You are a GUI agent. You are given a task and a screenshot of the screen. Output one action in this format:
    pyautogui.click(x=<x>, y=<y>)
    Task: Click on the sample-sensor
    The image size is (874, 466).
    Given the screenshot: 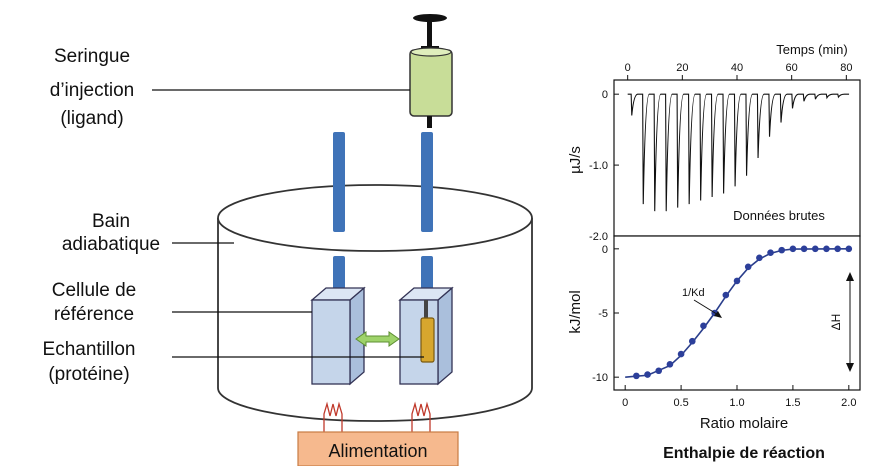 What is the action you would take?
    pyautogui.click(x=427, y=340)
    